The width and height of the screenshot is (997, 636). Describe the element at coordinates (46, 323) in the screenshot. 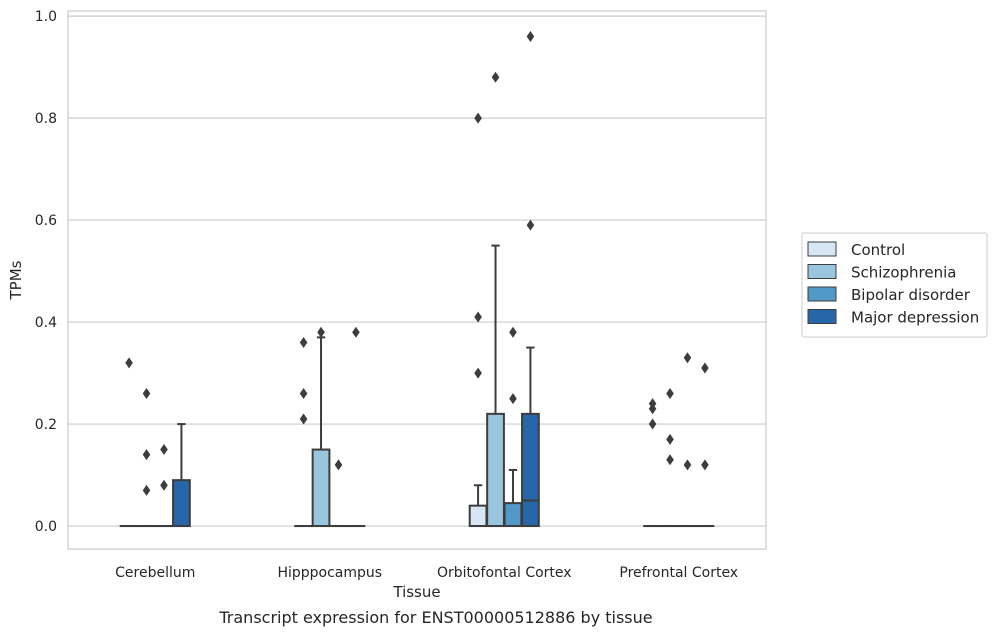

I see `y-tick-label: 0.4` at that location.